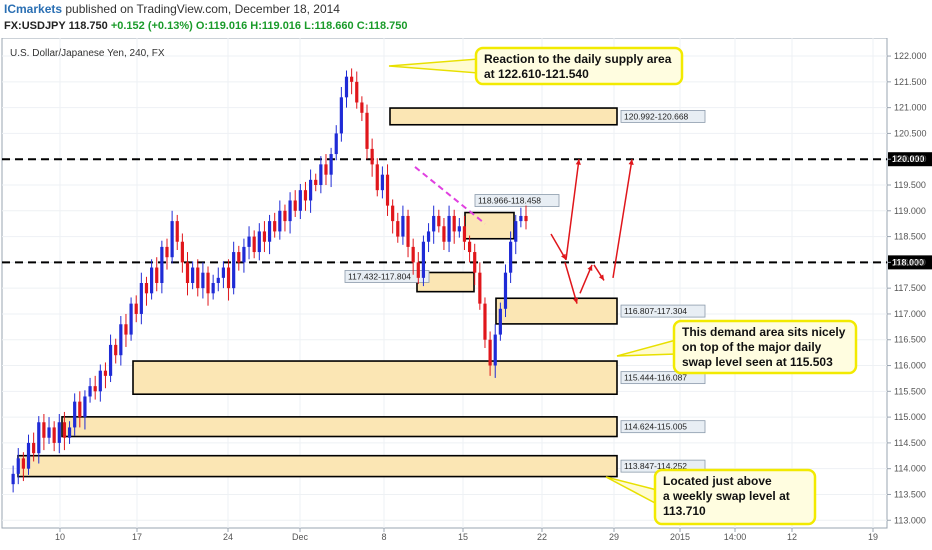 The height and width of the screenshot is (550, 932). Describe the element at coordinates (910, 133) in the screenshot. I see `y-tick-label: 120.500` at that location.